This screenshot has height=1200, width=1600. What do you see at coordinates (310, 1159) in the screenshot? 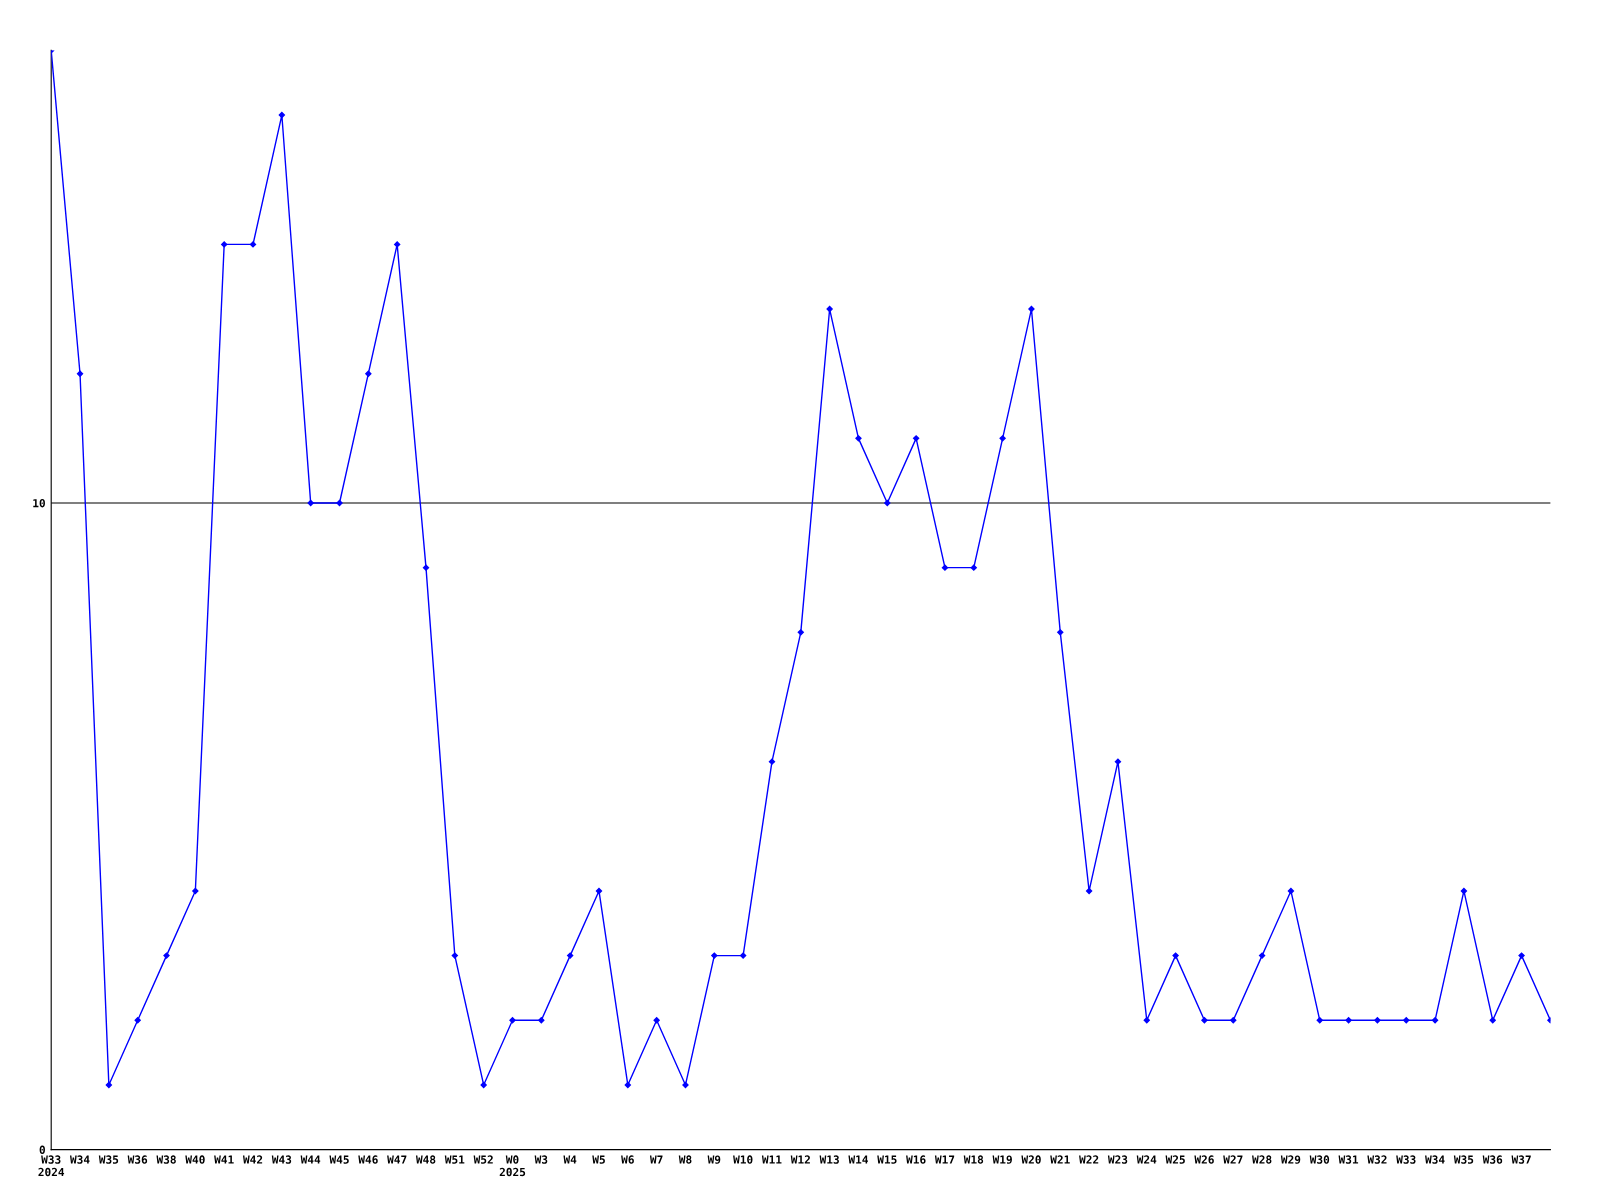
I see `x-tick-label: W44` at bounding box center [310, 1159].